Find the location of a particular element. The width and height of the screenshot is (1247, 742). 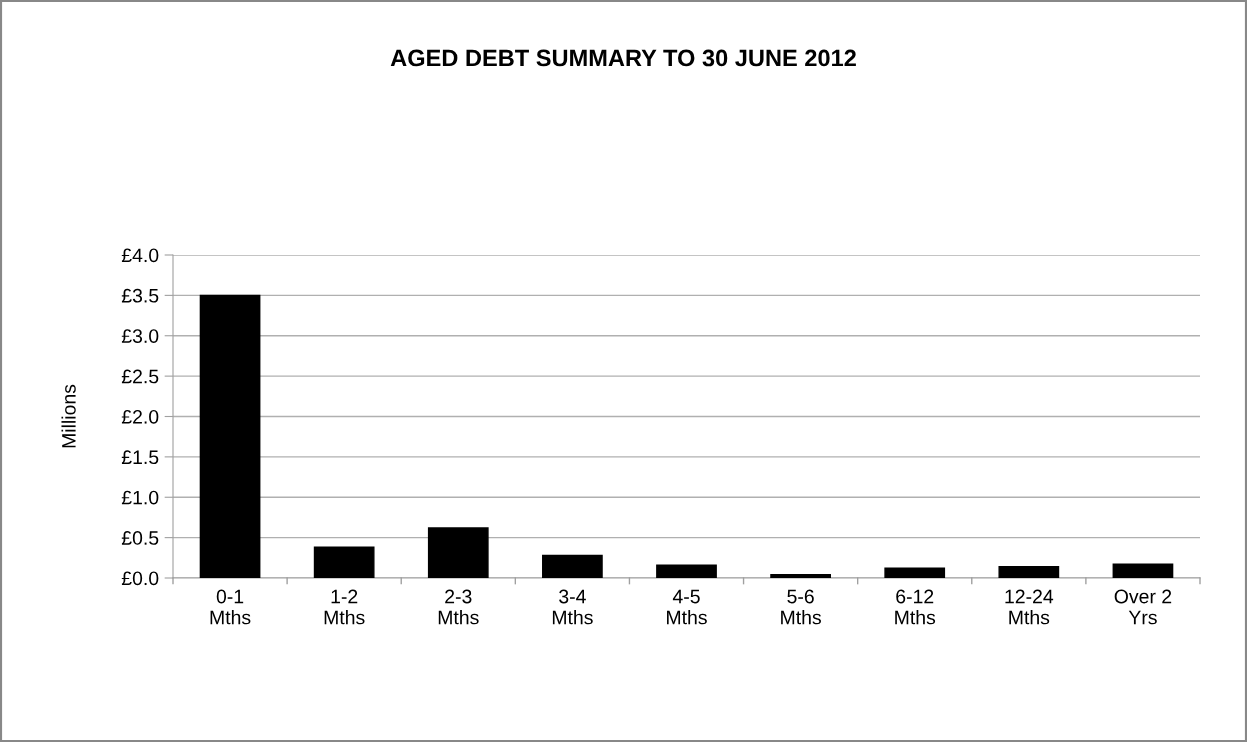

x-tick-label: 1-2 Mths is located at coordinates (344, 607).